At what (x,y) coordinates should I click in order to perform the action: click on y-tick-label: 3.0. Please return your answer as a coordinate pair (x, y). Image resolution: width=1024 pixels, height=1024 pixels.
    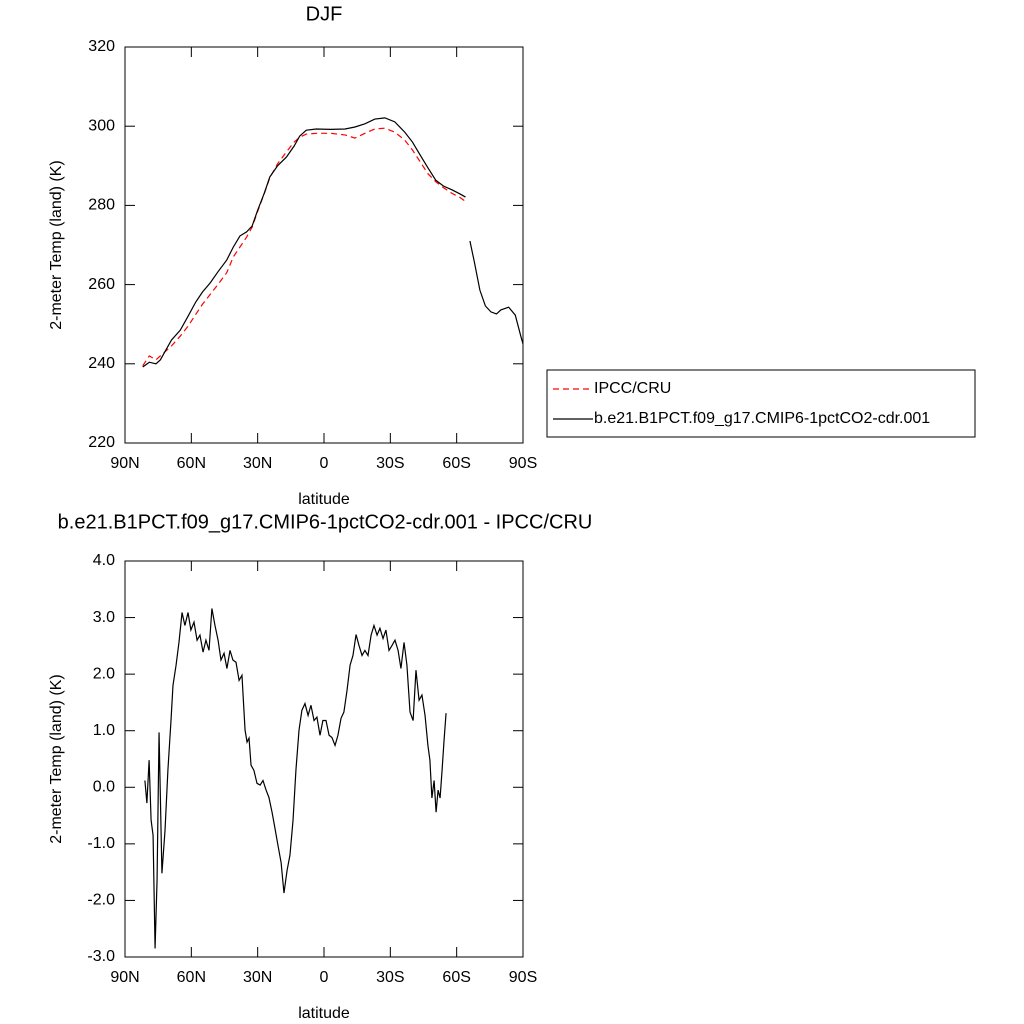
    Looking at the image, I should click on (104, 617).